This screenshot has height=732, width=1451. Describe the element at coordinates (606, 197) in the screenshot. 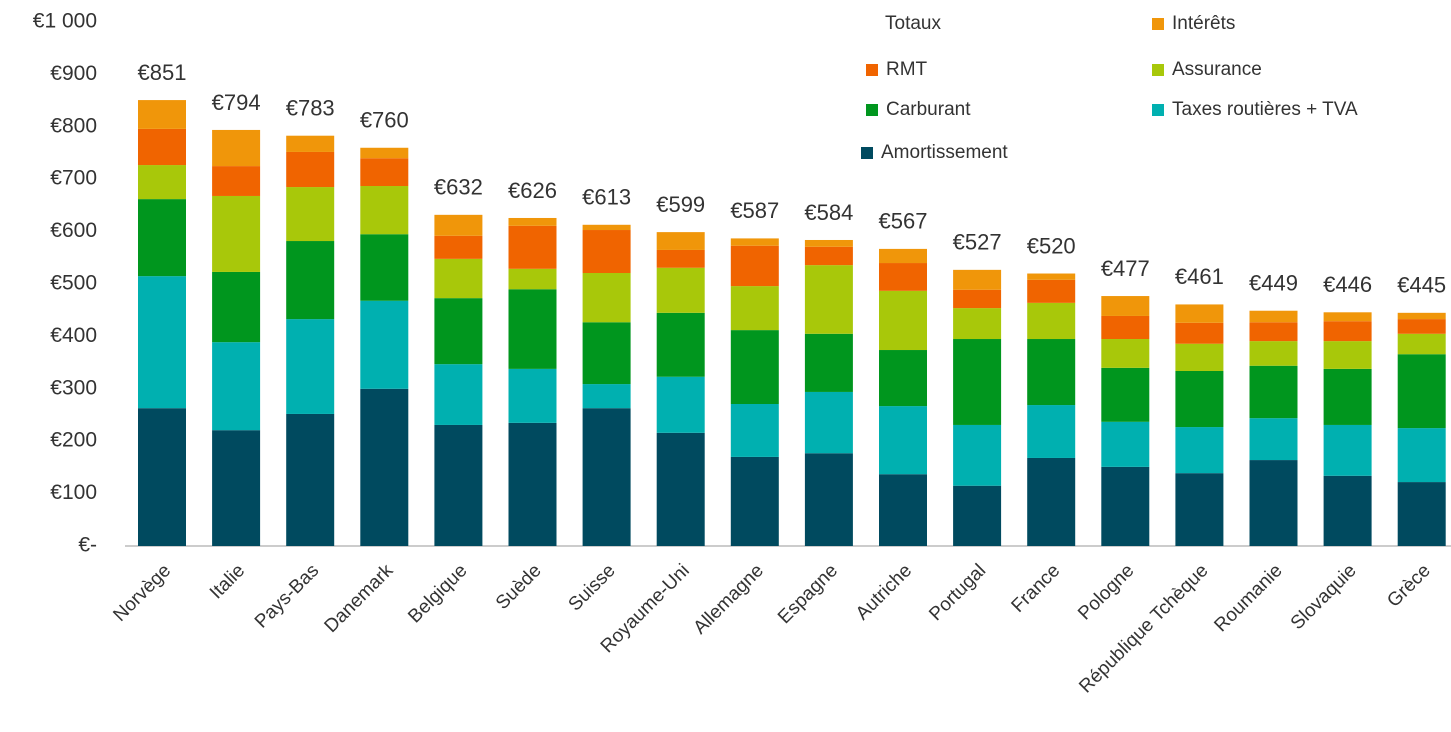

I see `total-label: €613` at that location.